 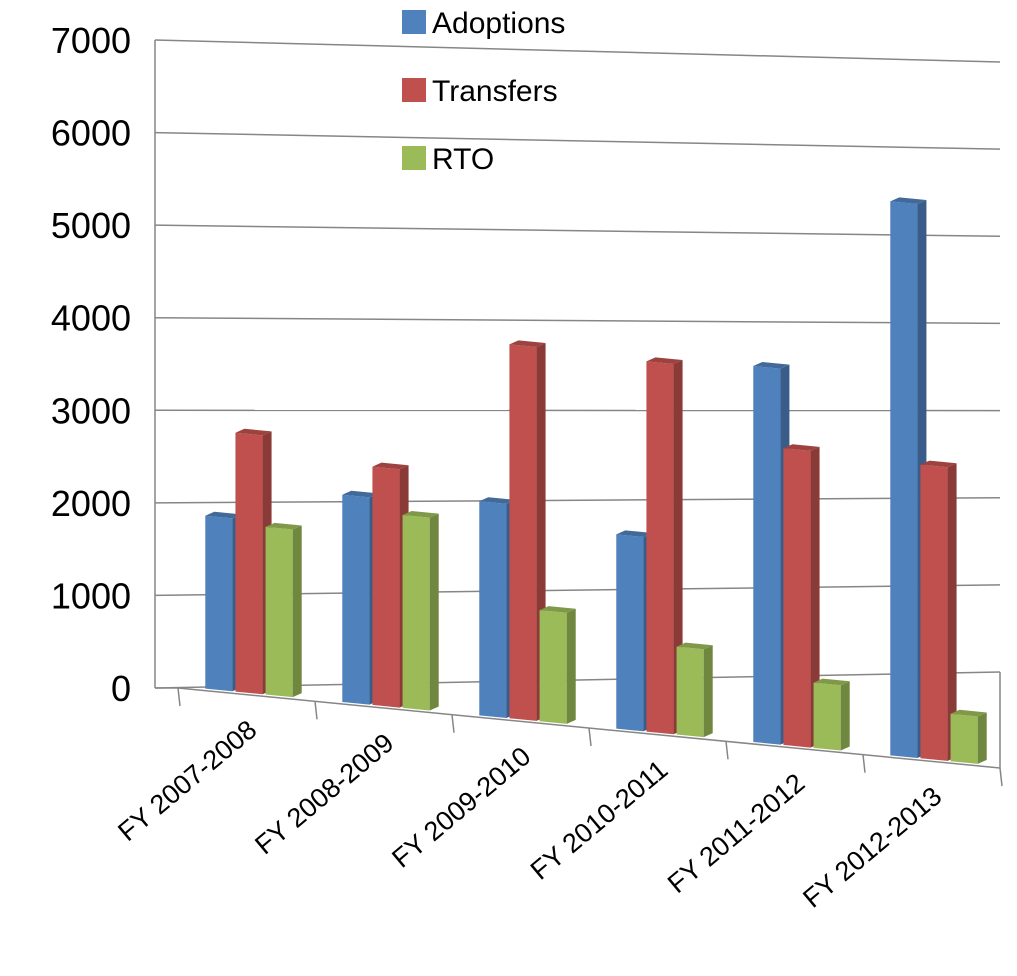 I want to click on legend-item: Adoptions, so click(x=483, y=23).